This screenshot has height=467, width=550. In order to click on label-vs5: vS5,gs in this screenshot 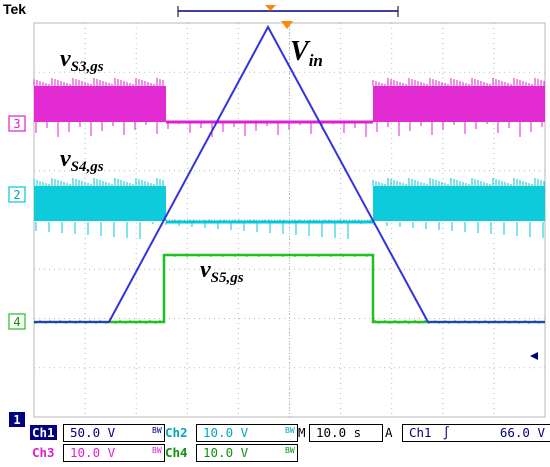, I will do `click(222, 271)`.